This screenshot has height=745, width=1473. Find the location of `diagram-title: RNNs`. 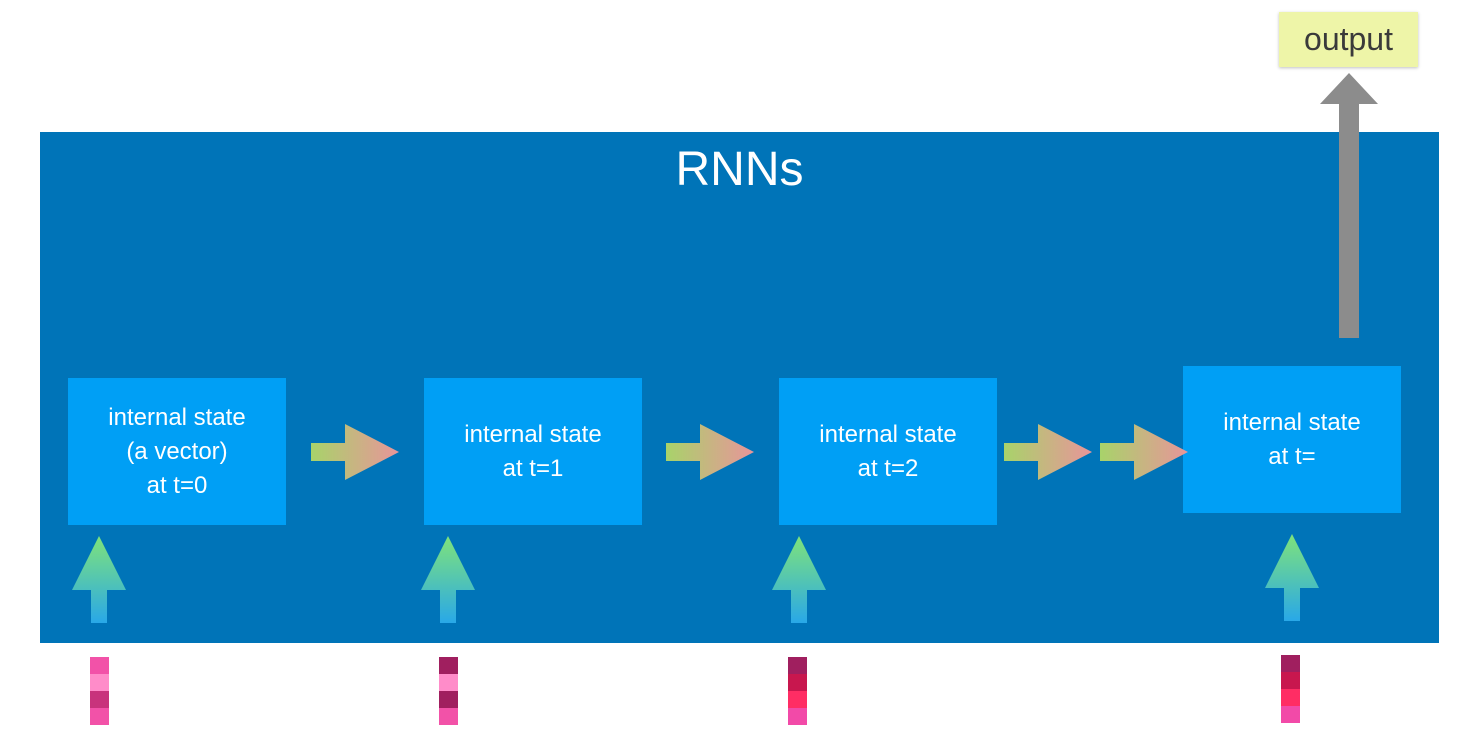

diagram-title: RNNs is located at coordinates (739, 169).